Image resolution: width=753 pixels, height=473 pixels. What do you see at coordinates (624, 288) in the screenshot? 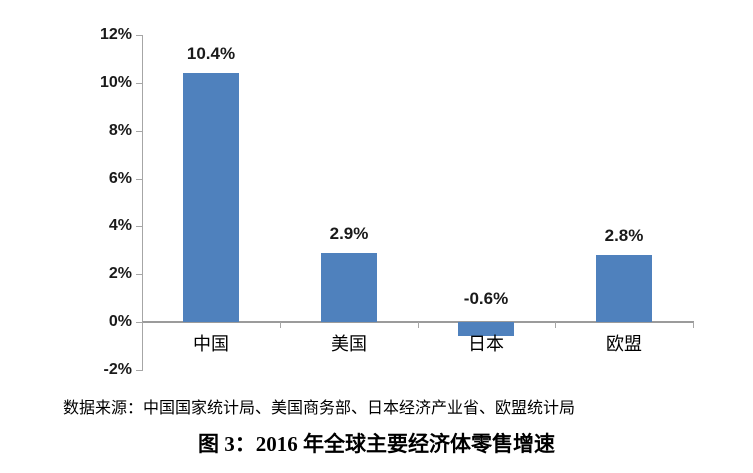
I see `bar-欧盟` at bounding box center [624, 288].